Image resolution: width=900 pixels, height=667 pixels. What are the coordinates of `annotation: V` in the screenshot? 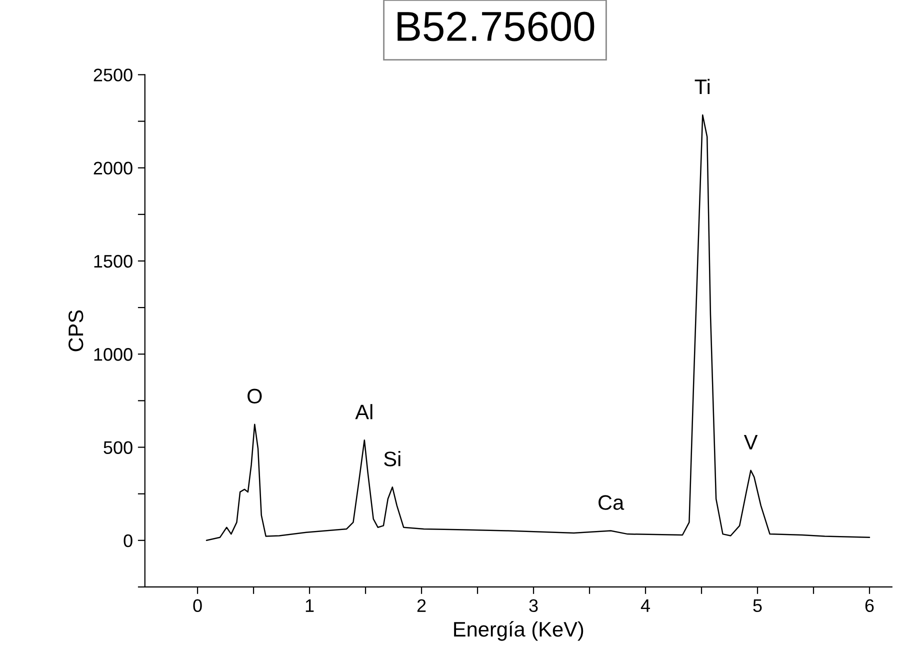 It's located at (751, 442).